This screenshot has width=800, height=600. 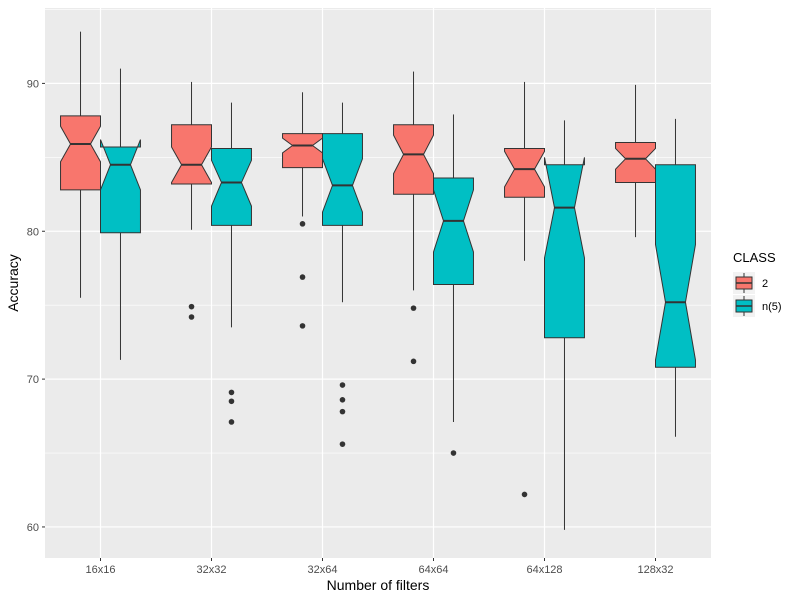 I want to click on y-tick-label: 80, so click(x=33, y=232).